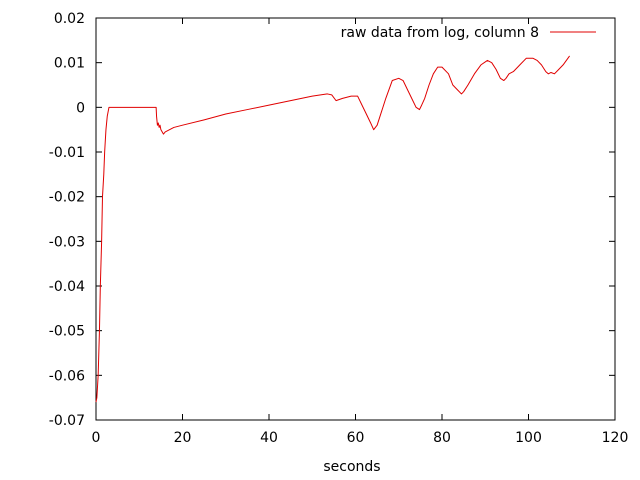 The image size is (640, 480). What do you see at coordinates (351, 467) in the screenshot?
I see `x-axis-label: seconds` at bounding box center [351, 467].